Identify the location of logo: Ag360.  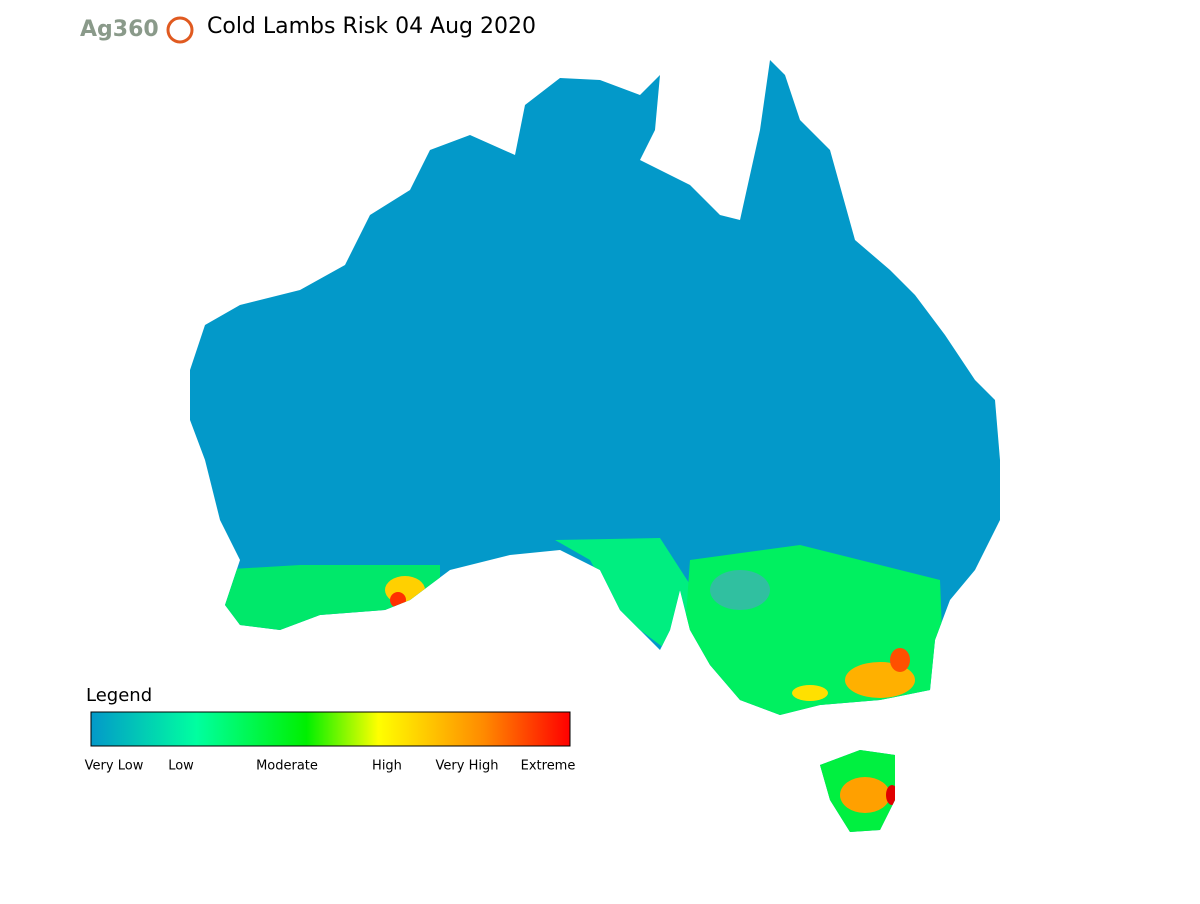
(137, 30).